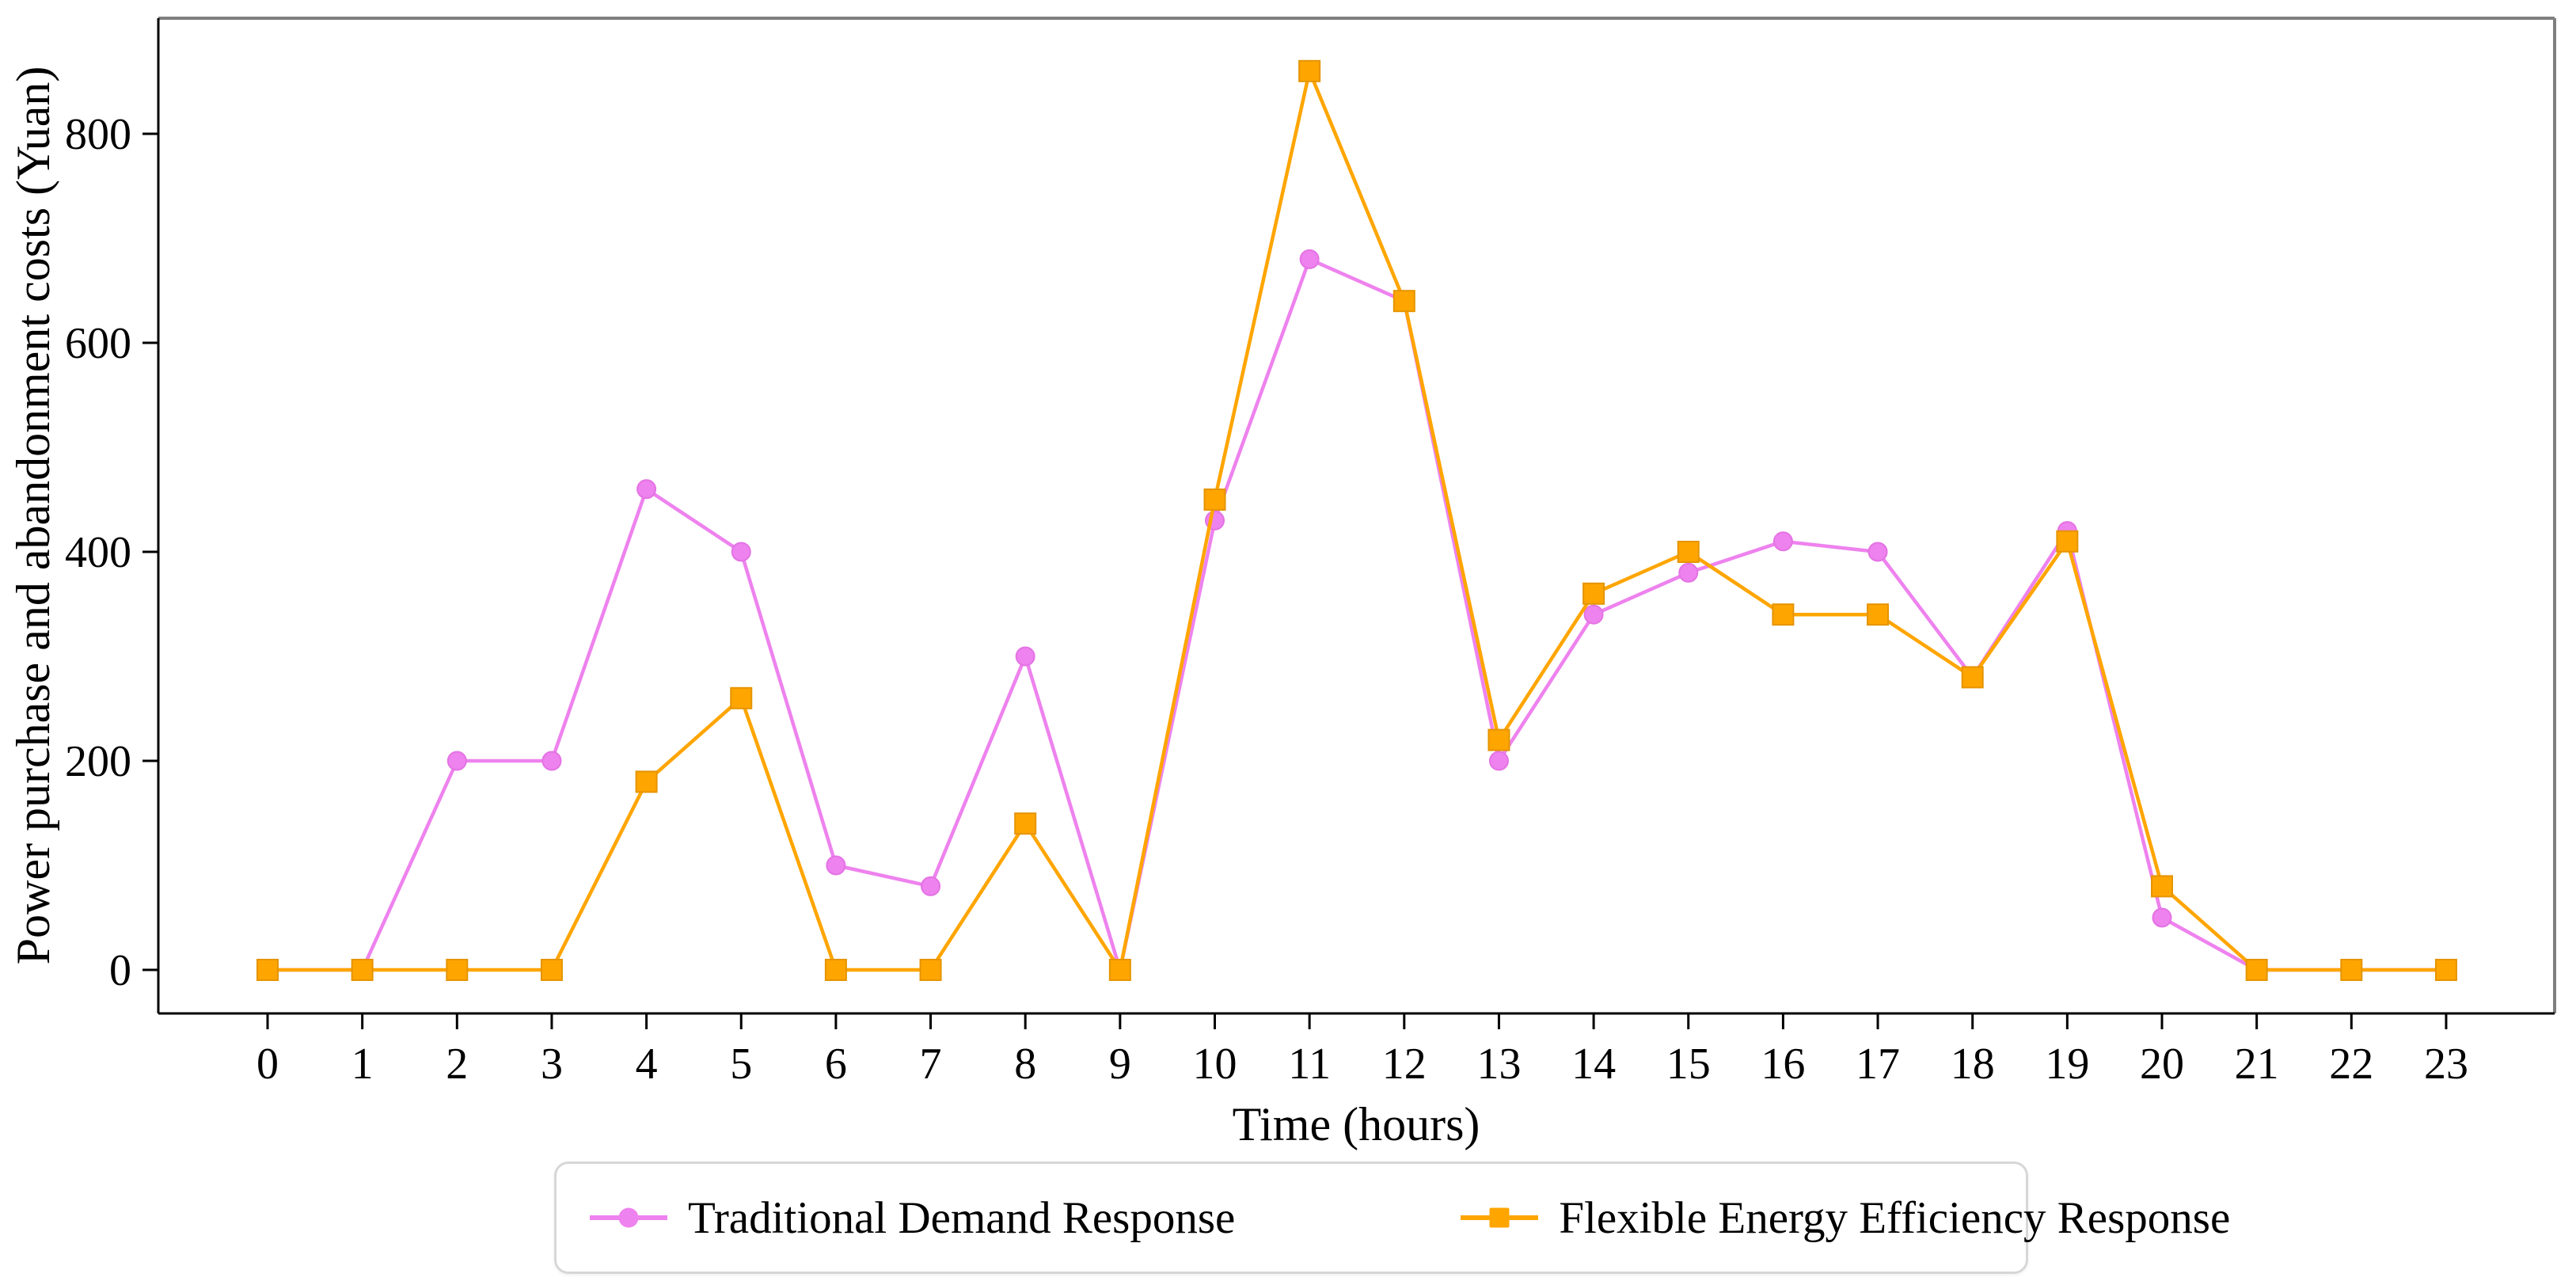 Image resolution: width=2576 pixels, height=1285 pixels. I want to click on x-tick-label: 0, so click(267, 1064).